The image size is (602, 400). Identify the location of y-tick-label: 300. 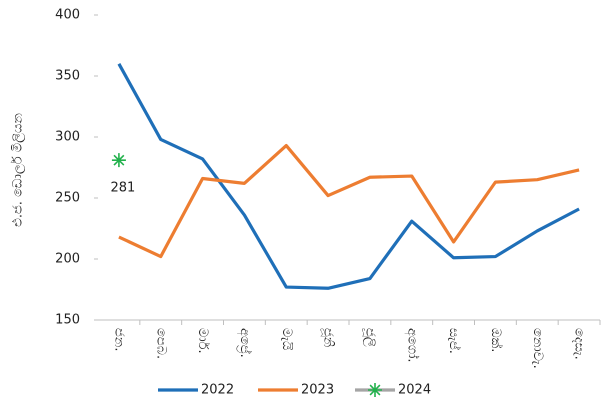
(67, 137).